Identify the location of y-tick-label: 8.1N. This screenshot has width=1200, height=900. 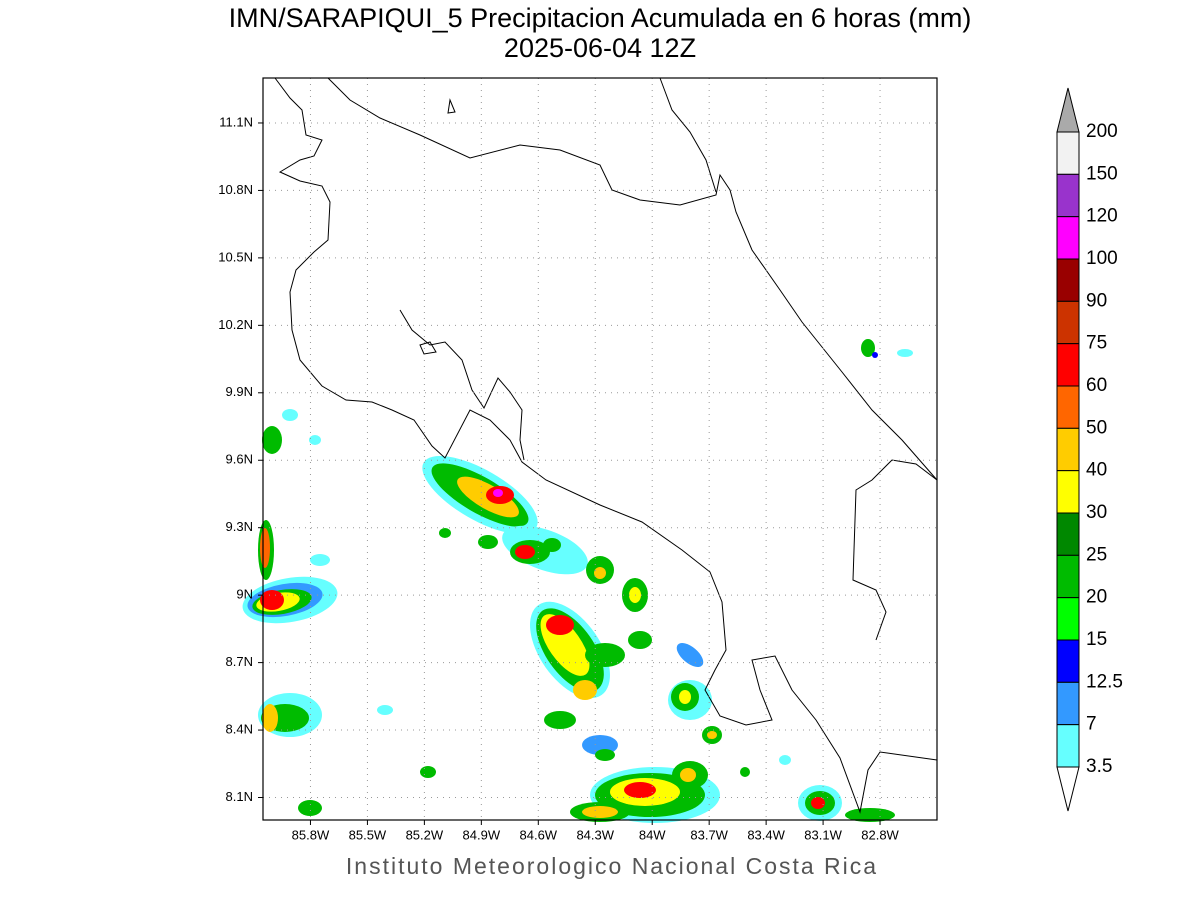
(239, 796).